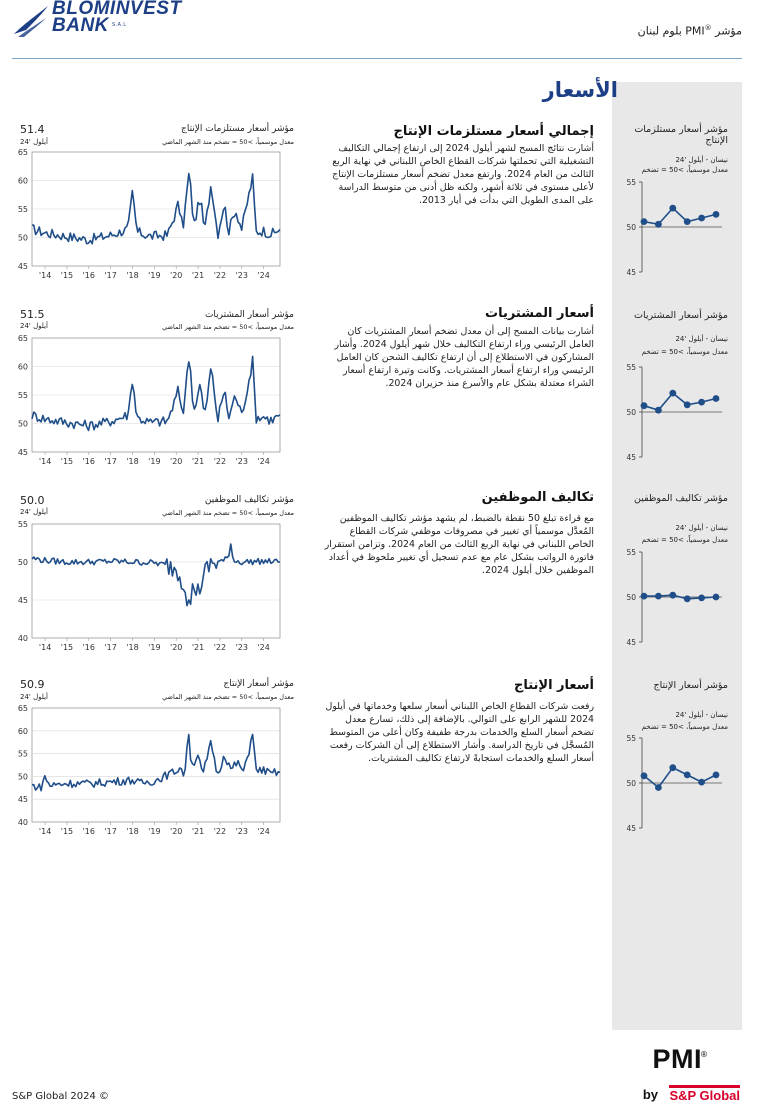  What do you see at coordinates (377, 58) in the screenshot?
I see `header-divider` at bounding box center [377, 58].